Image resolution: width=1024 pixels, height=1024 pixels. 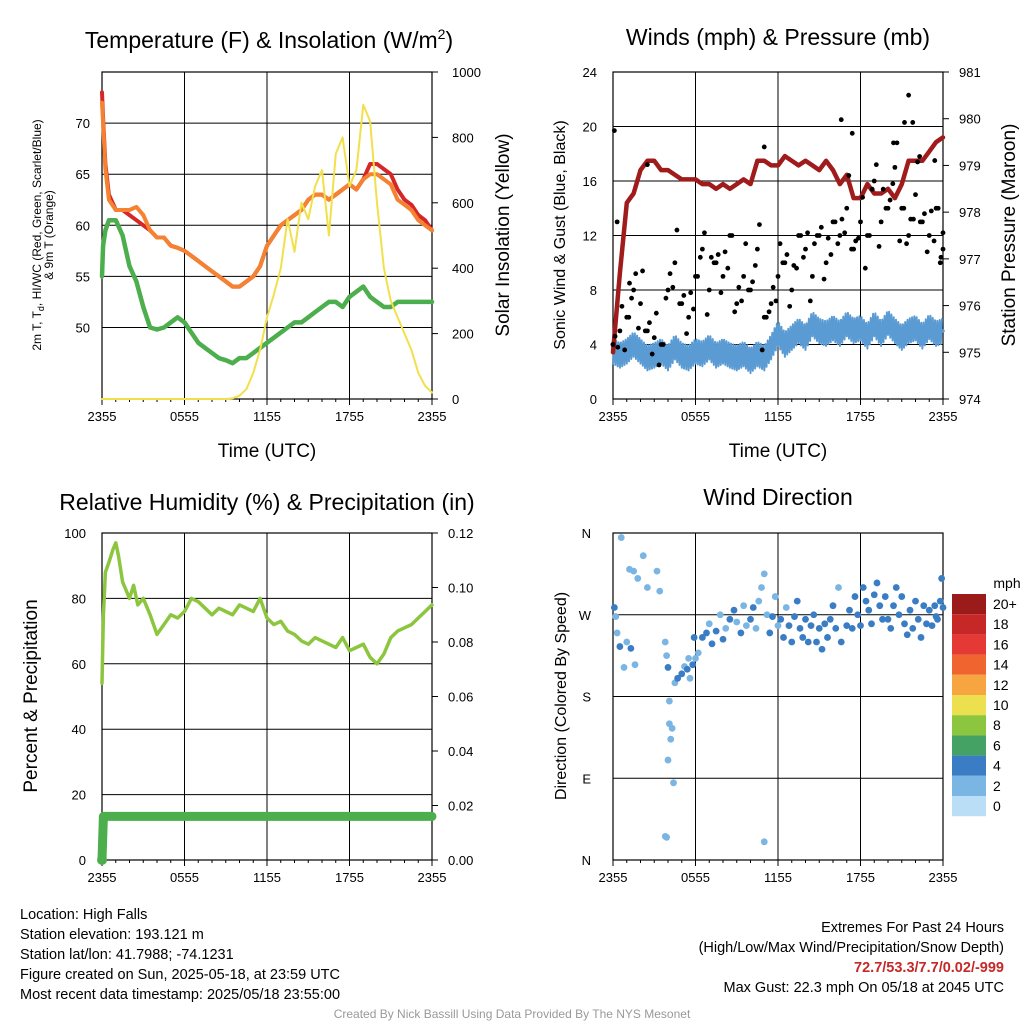 What do you see at coordinates (997, 786) in the screenshot?
I see `colorbar-label: 2` at bounding box center [997, 786].